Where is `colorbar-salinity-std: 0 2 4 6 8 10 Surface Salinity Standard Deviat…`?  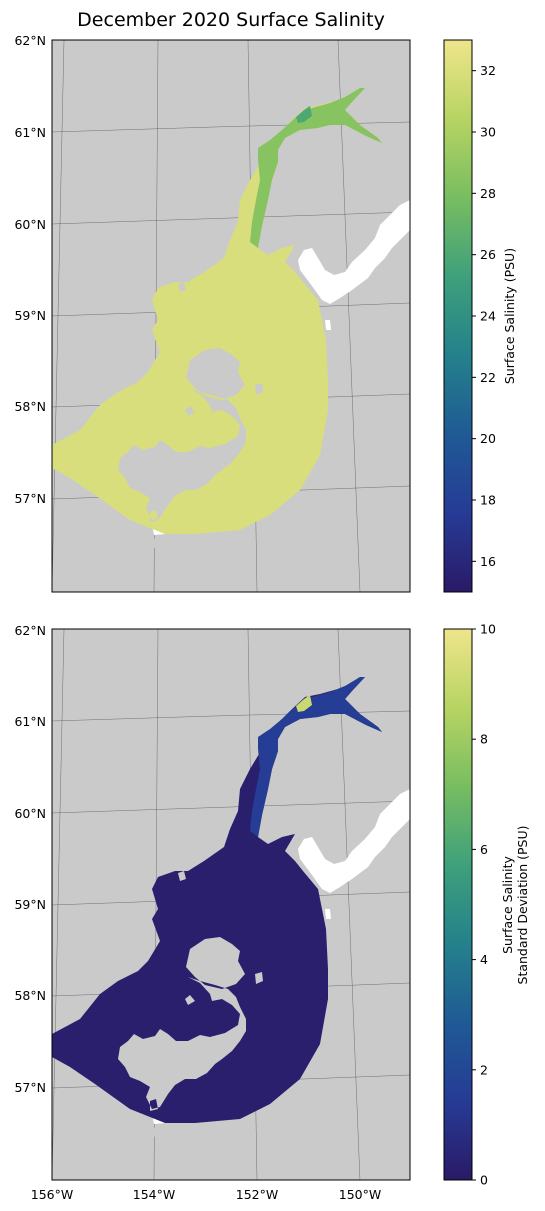 colorbar-salinity-std: 0 2 4 6 8 10 Surface Salinity Standard Deviat… is located at coordinates (486, 905).